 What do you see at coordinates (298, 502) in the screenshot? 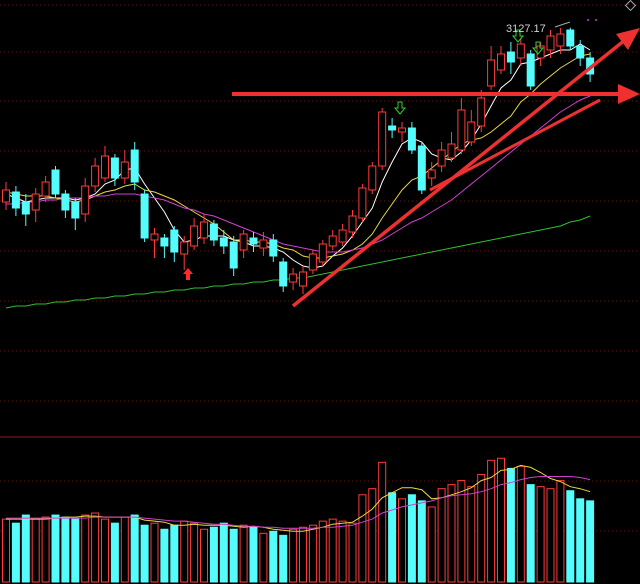
I see `volume-average` at bounding box center [298, 502].